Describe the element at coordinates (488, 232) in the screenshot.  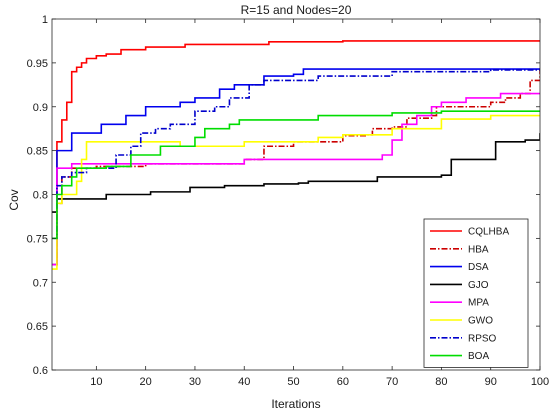
I see `legend-label-cqlhba: CQLHBA` at that location.